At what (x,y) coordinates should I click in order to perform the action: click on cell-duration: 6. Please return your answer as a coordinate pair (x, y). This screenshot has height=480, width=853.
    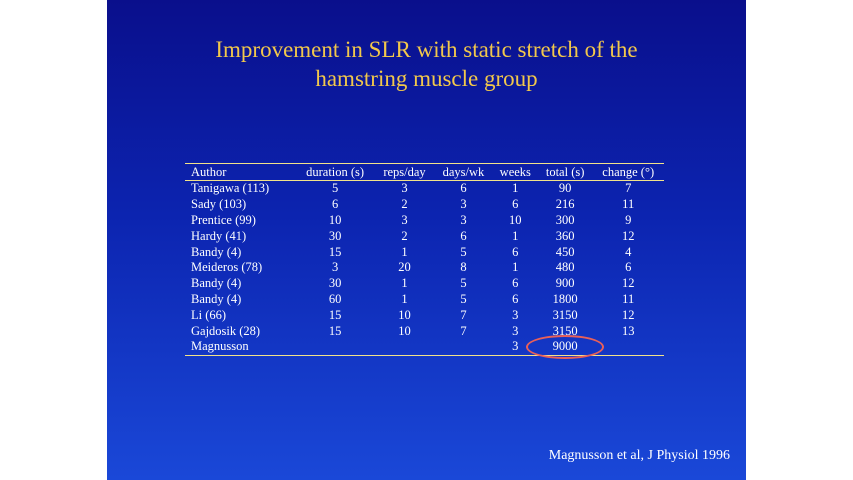
    Looking at the image, I should click on (335, 204).